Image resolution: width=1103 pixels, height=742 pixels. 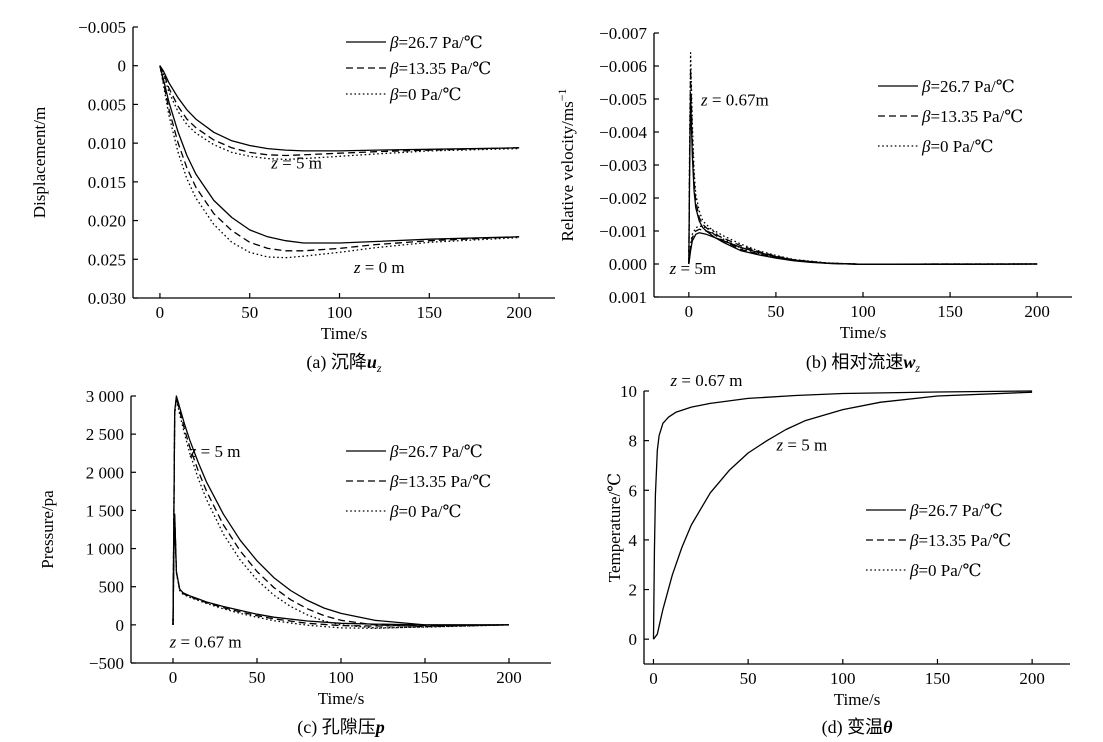 What do you see at coordinates (383, 267) in the screenshot?
I see `text-label: = 0 m` at bounding box center [383, 267].